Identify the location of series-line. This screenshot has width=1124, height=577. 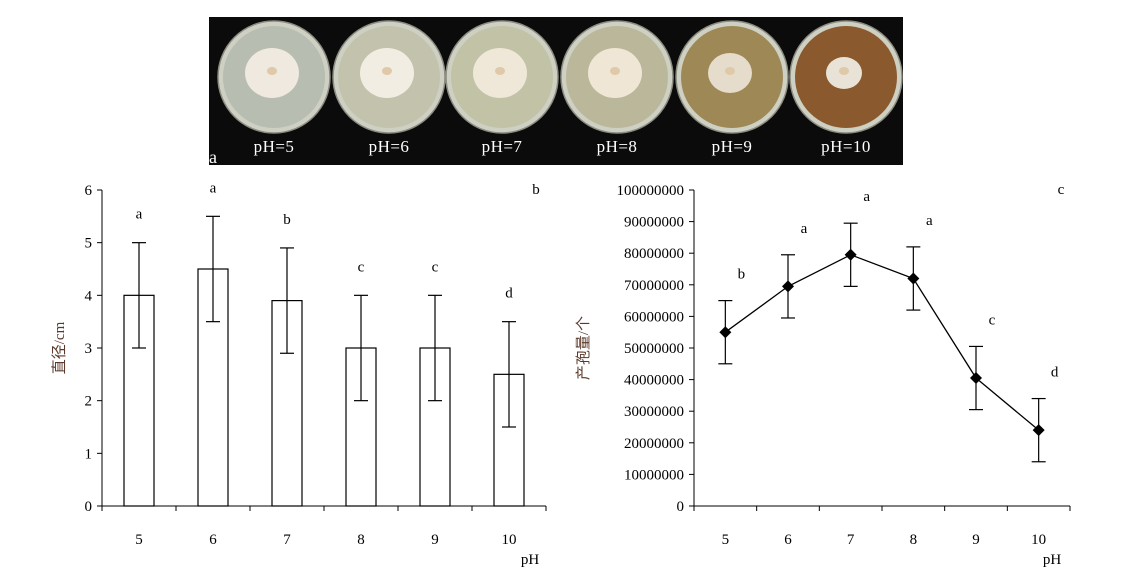
(882, 342).